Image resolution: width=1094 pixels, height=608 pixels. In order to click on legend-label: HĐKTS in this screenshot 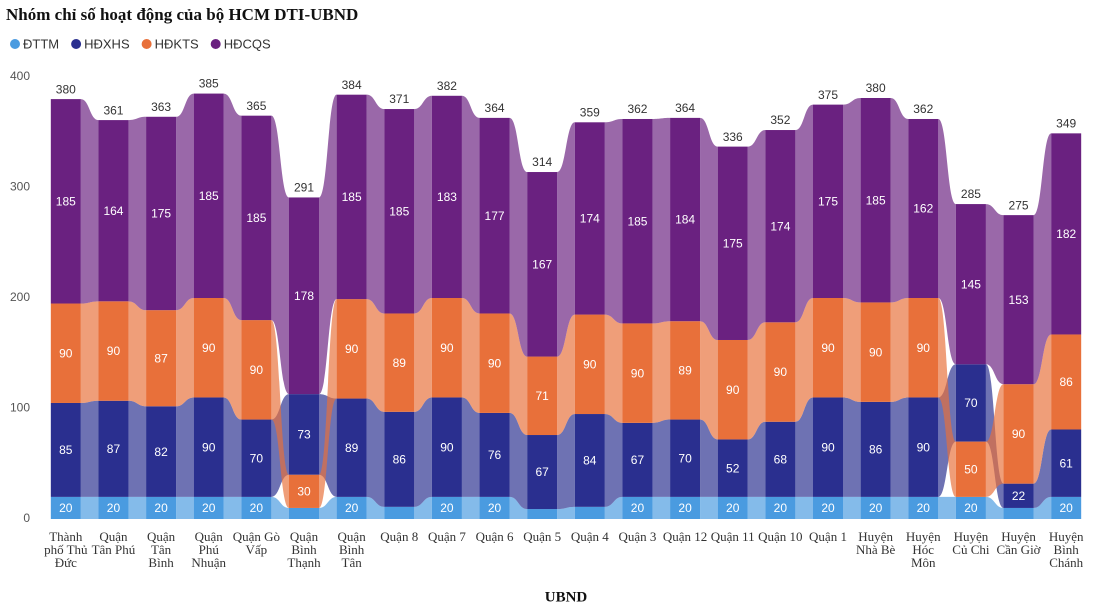, I will do `click(177, 43)`.